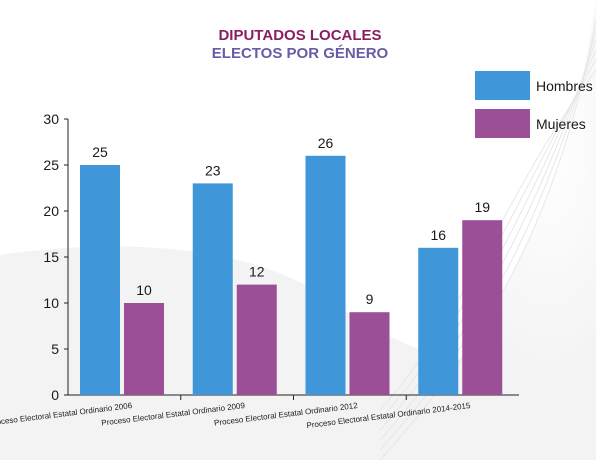 The height and width of the screenshot is (460, 596). I want to click on data-label: 9, so click(370, 299).